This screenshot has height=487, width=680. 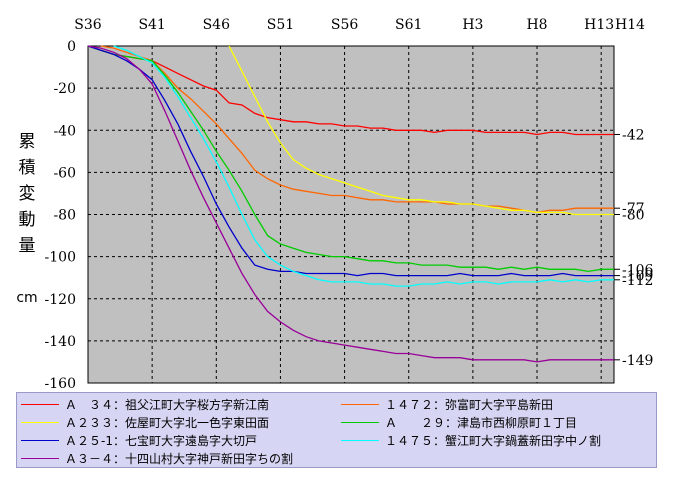 What do you see at coordinates (359, 25) in the screenshot?
I see `x-axis: S36 S41 S46 S51 S56 S61 H3 H8 H13 H14` at bounding box center [359, 25].